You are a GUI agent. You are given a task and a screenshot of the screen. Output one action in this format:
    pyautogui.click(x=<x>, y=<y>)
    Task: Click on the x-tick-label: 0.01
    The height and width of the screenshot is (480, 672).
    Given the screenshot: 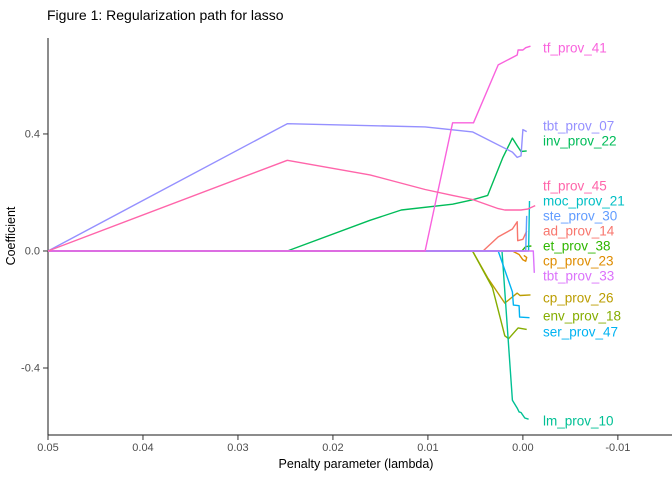 What is the action you would take?
    pyautogui.click(x=427, y=448)
    